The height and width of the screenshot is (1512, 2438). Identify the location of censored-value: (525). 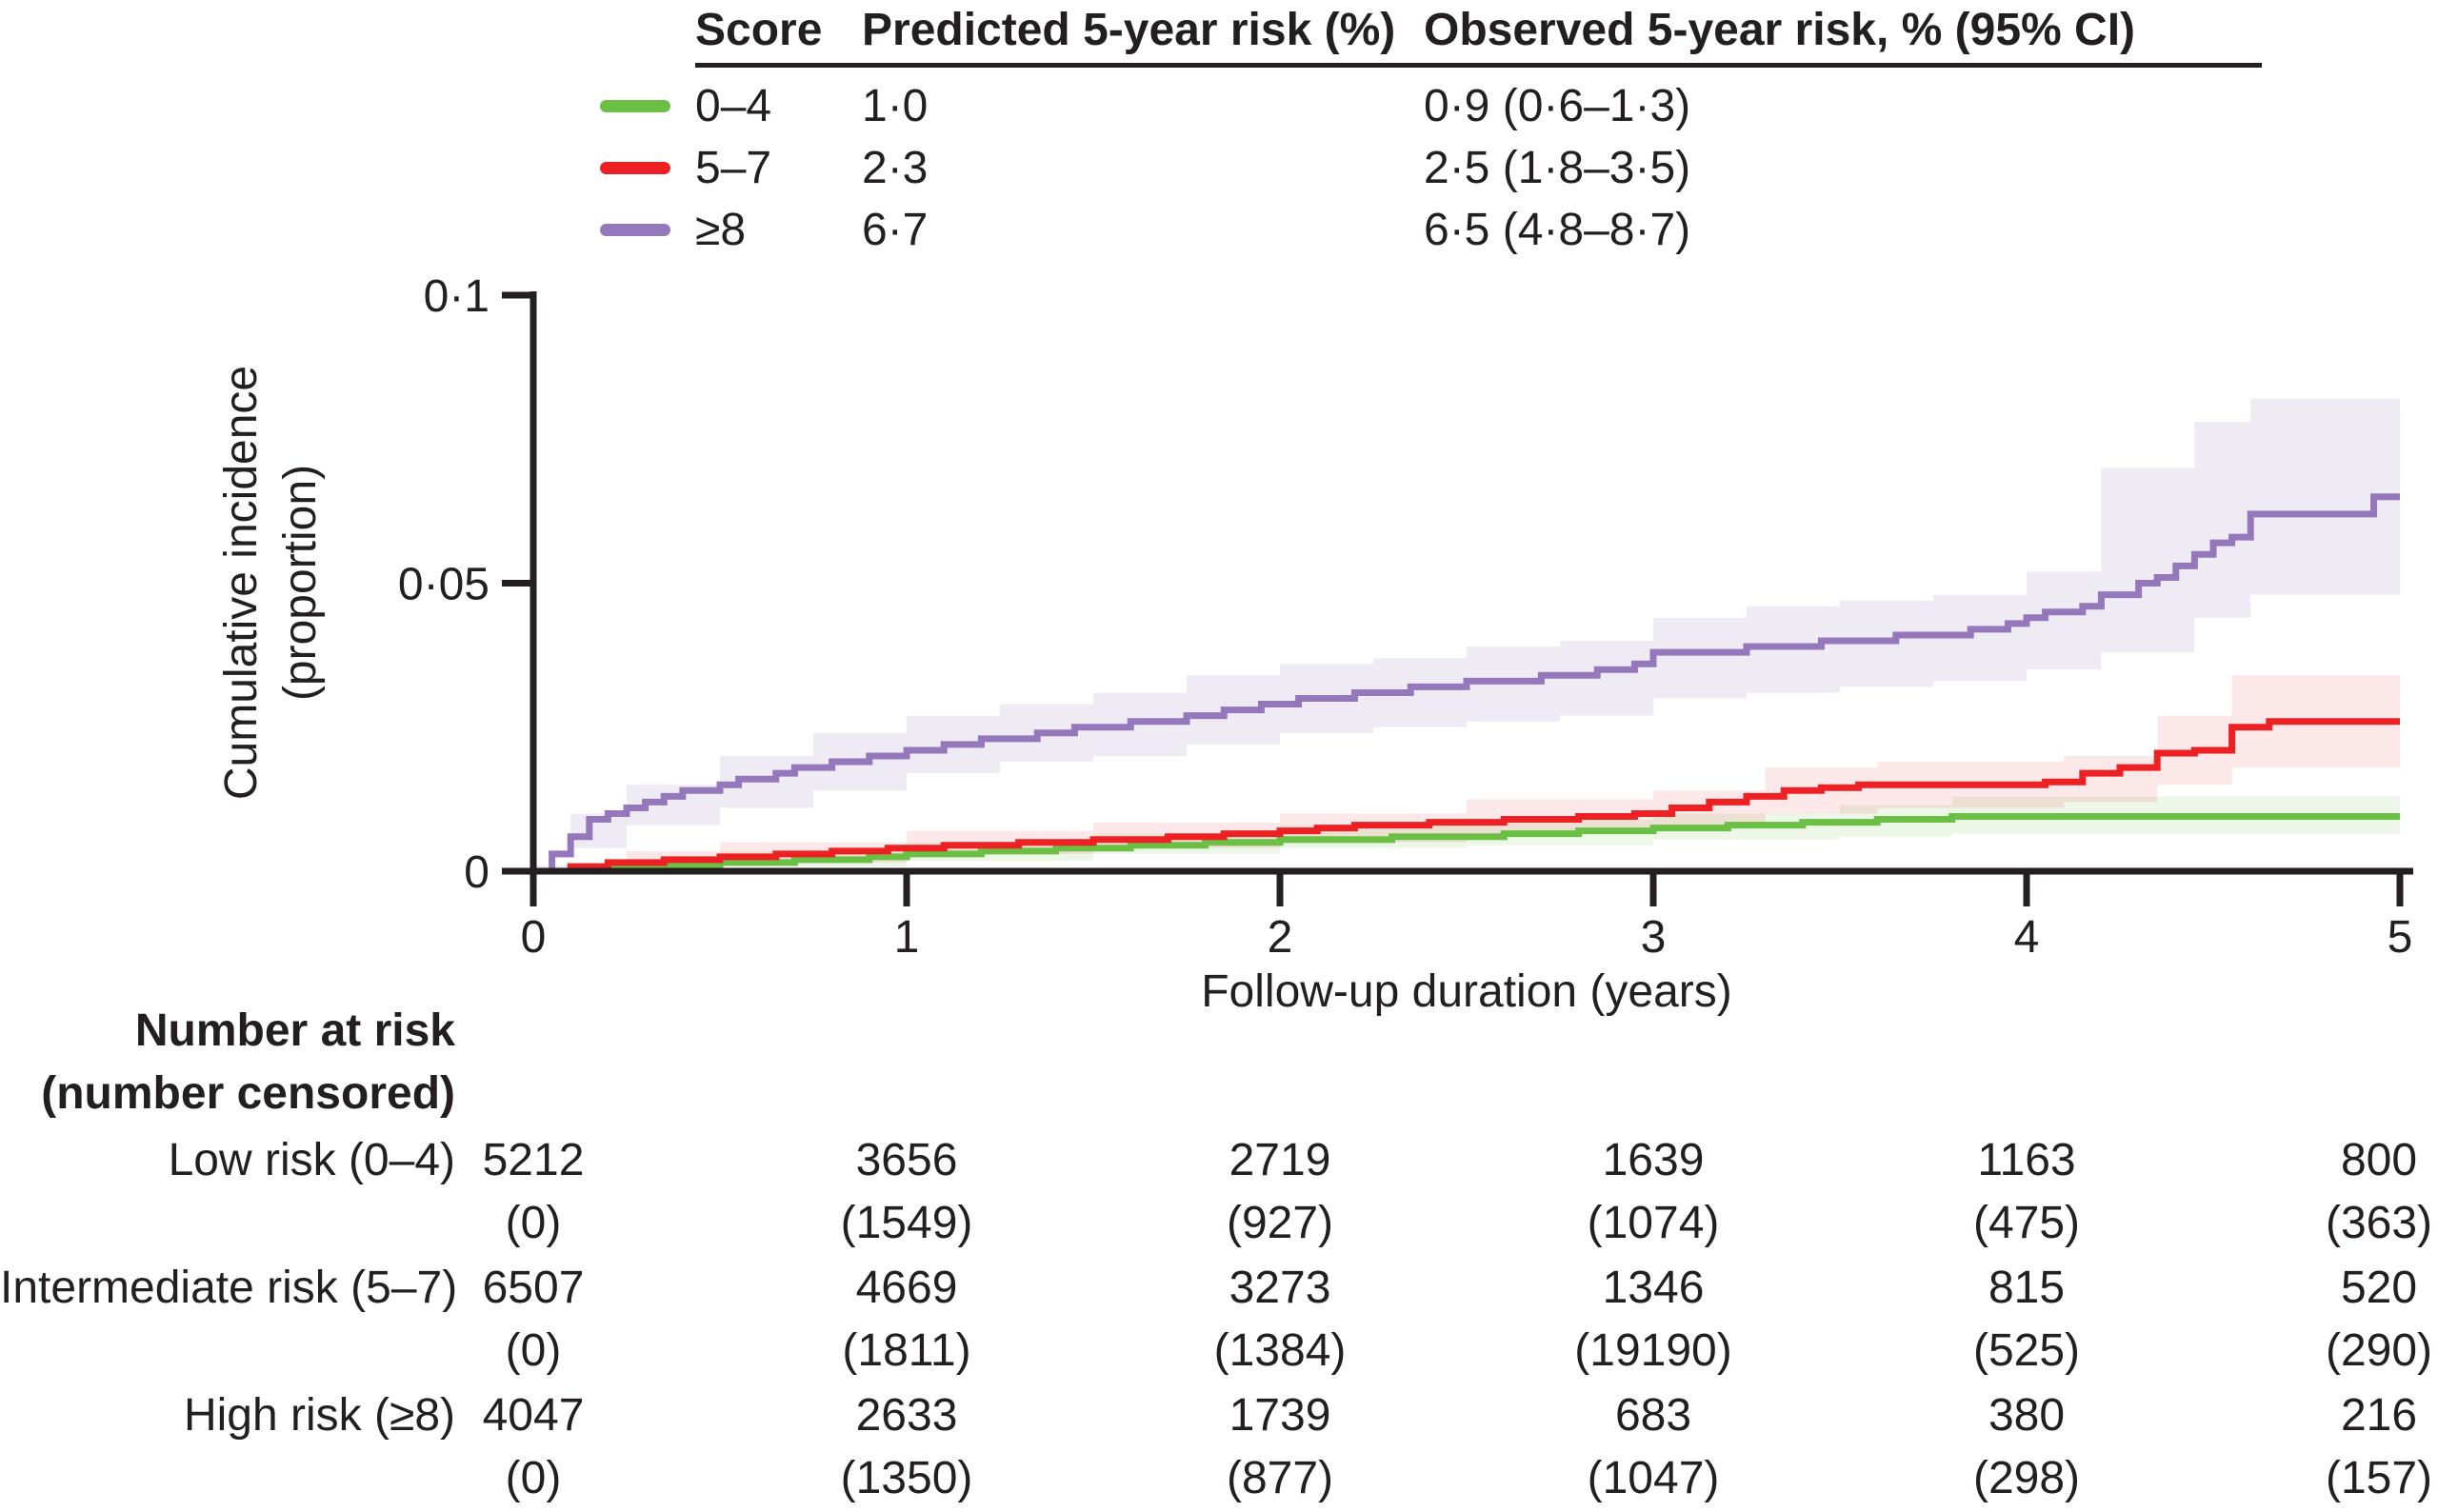
(2026, 1350).